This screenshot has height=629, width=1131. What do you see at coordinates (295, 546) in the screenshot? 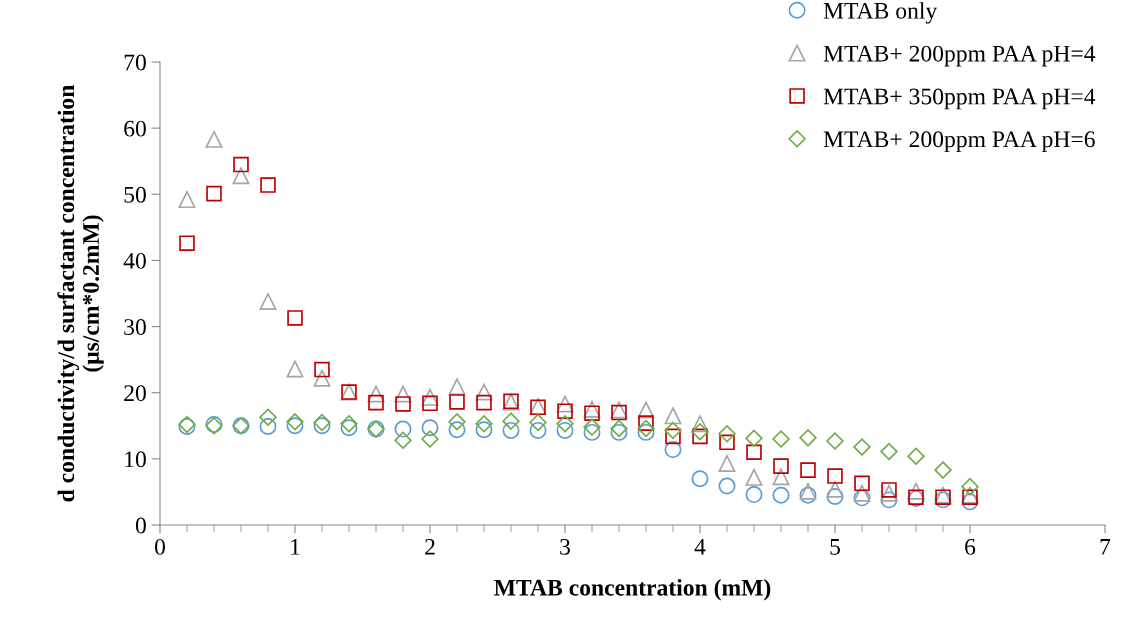
I see `x-tick-label: 1` at bounding box center [295, 546].